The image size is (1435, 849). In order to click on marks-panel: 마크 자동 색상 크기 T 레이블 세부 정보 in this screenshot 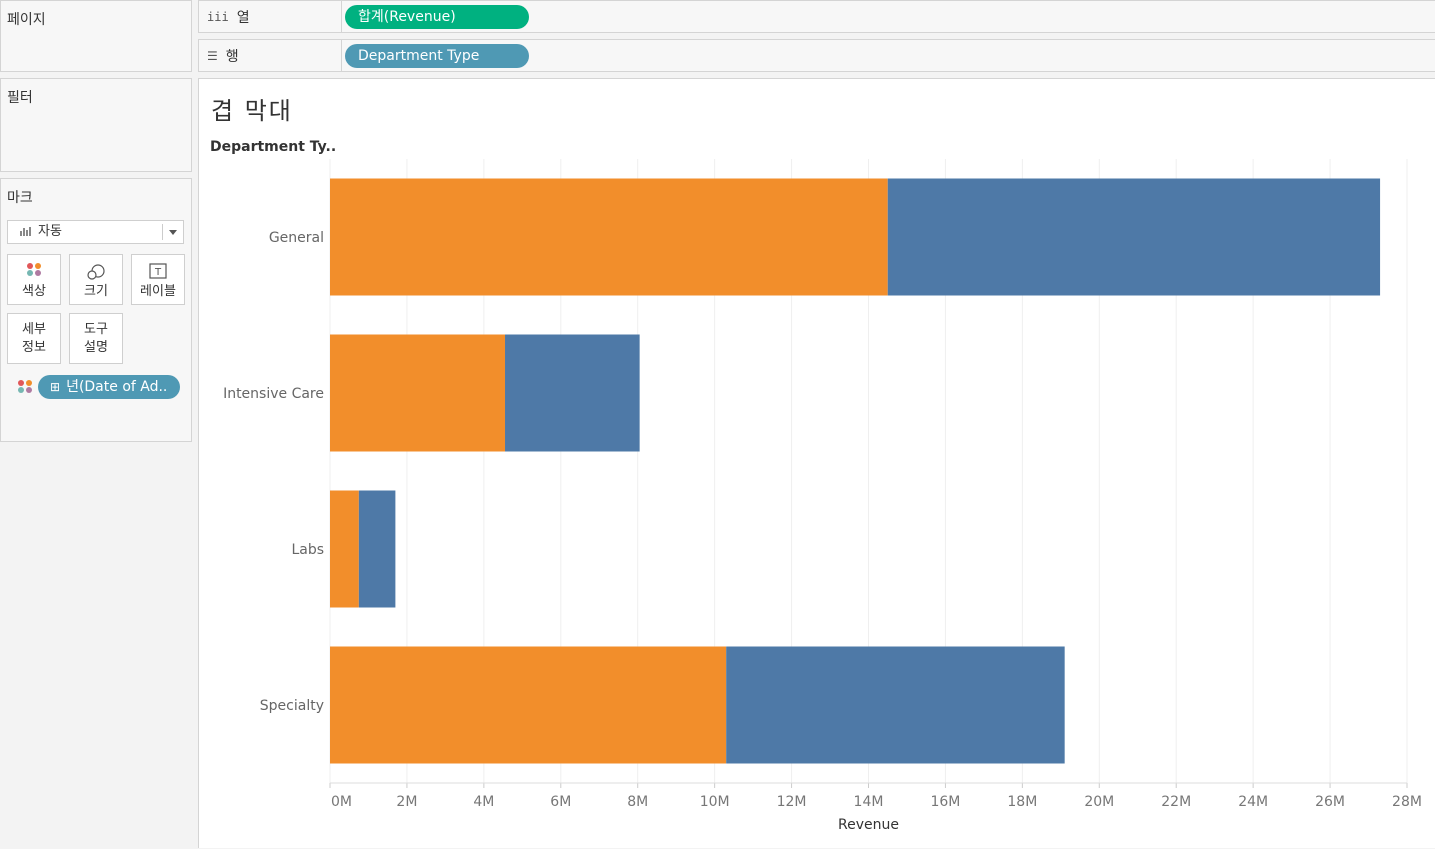, I will do `click(96, 310)`.